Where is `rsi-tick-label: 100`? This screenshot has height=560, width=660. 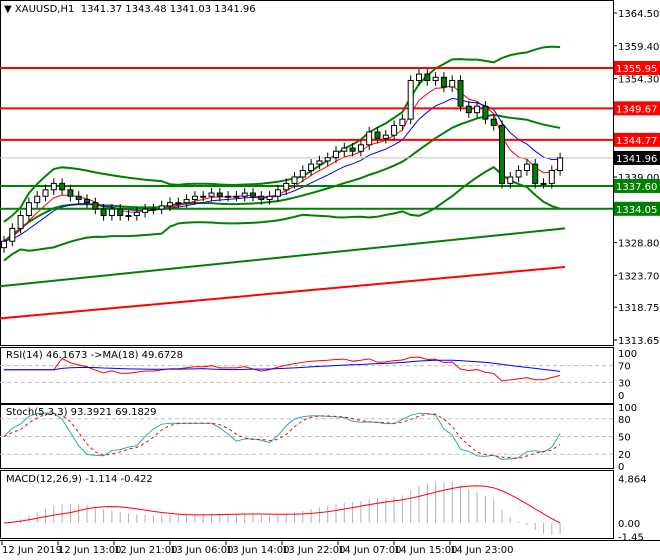
rsi-tick-label: 100 is located at coordinates (627, 354).